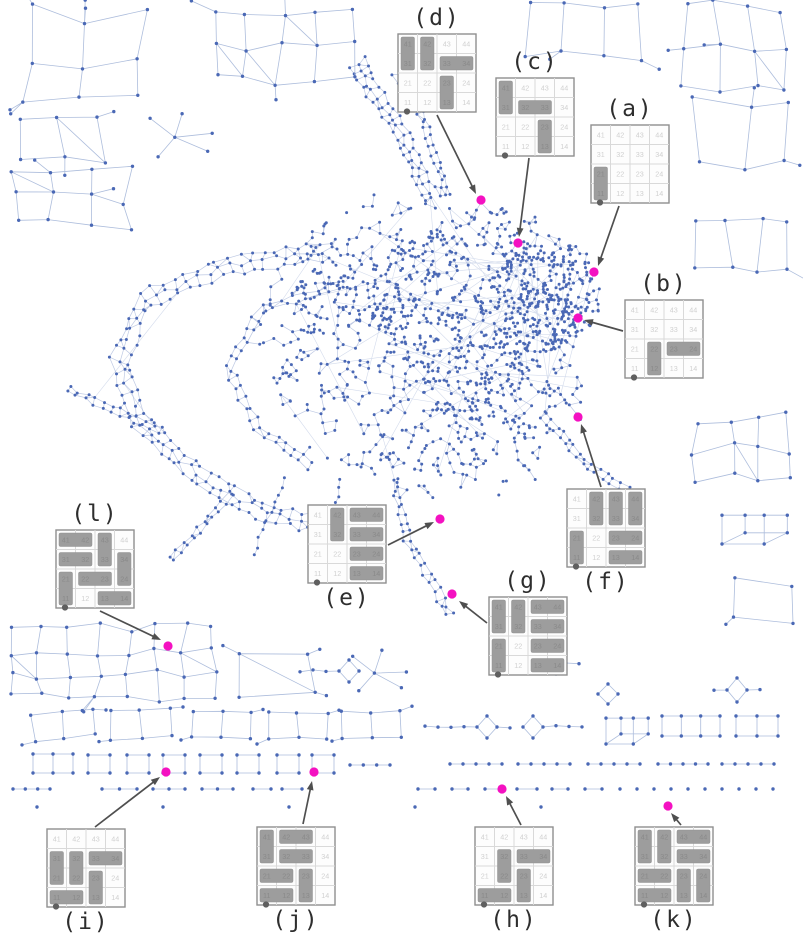  Describe the element at coordinates (464, 605) in the screenshot. I see `arrowhead-g` at that location.